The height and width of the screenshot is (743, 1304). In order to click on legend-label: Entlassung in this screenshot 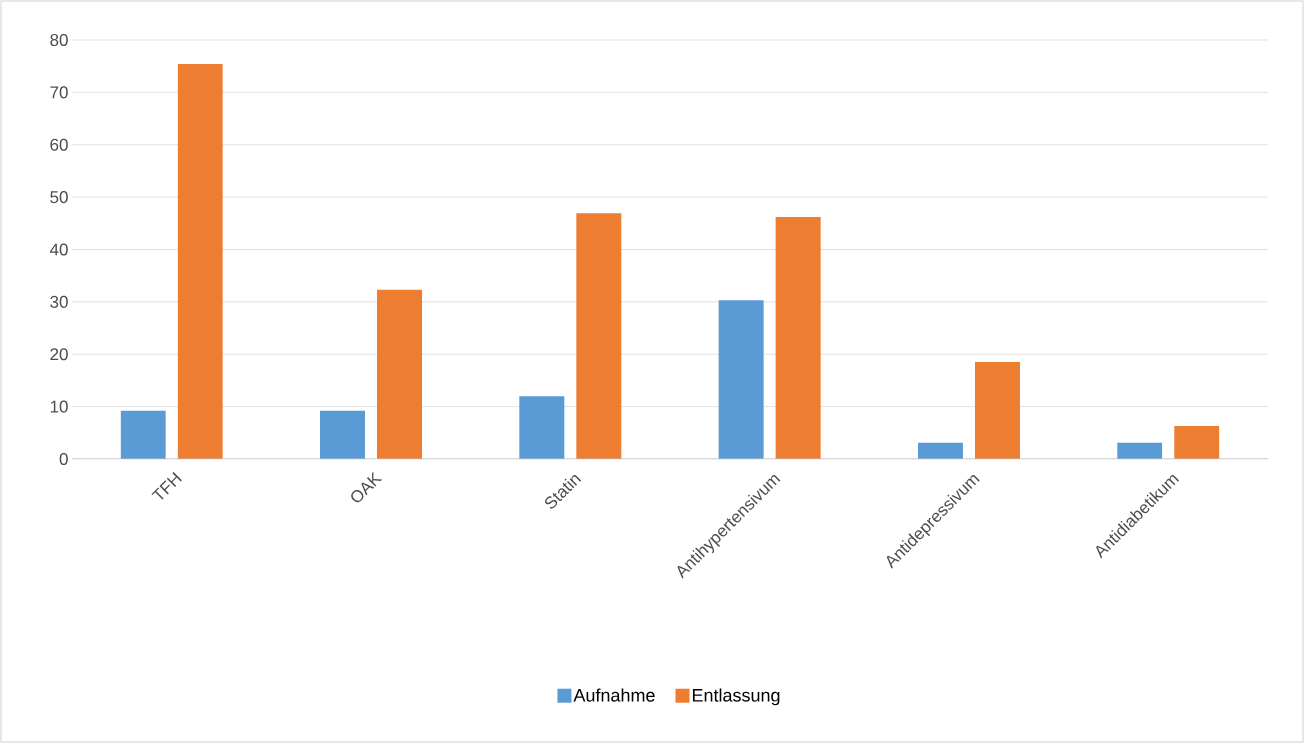, I will do `click(736, 697)`.